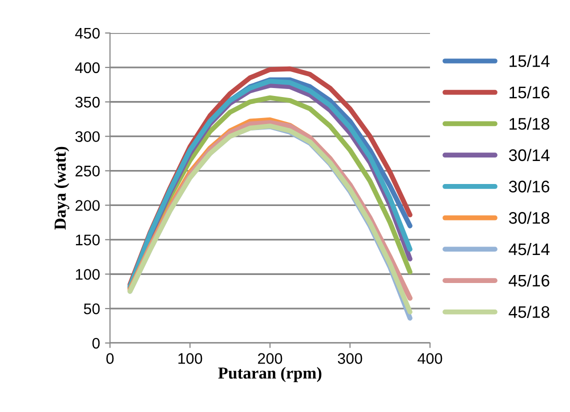  What do you see at coordinates (88, 171) in the screenshot?
I see `y-tick-label: 250` at bounding box center [88, 171].